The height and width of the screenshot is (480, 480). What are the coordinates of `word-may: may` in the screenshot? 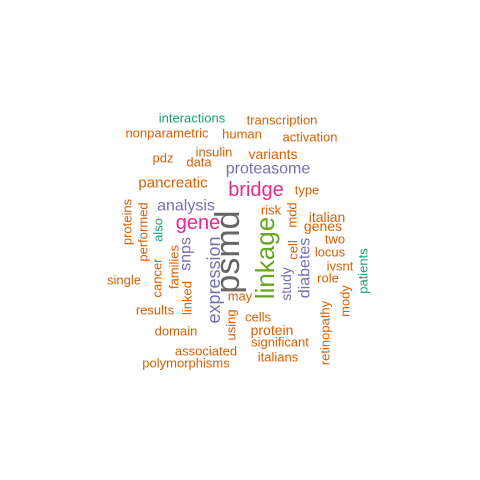 It's located at (240, 296).